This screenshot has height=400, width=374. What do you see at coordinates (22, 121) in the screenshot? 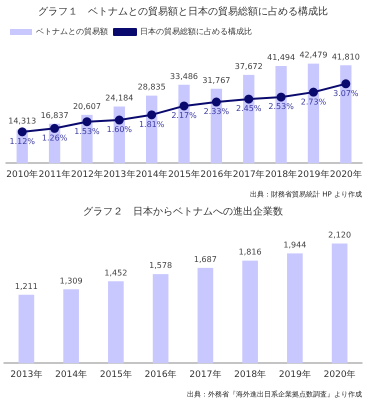
I see `data-label: 14,313` at bounding box center [22, 121].